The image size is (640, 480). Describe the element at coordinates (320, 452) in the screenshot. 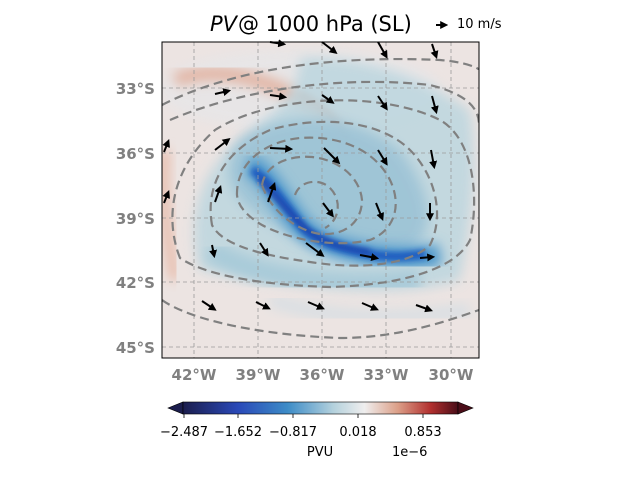

I see `colorbar-label: PVU` at that location.